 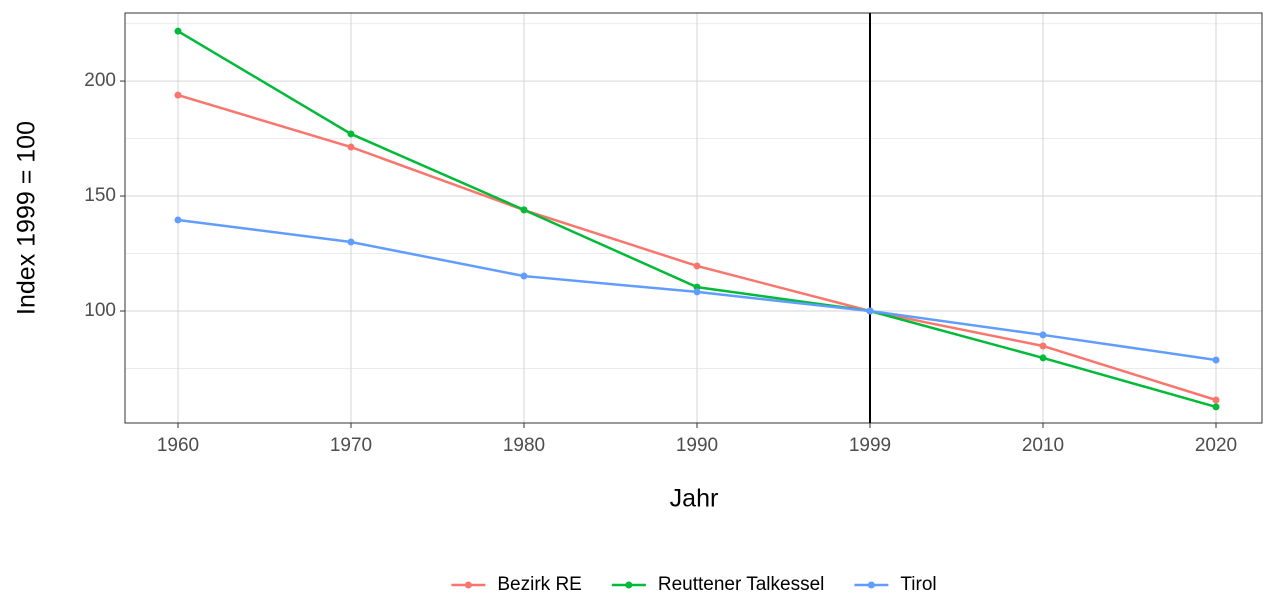 What do you see at coordinates (524, 445) in the screenshot?
I see `x-tick-label: 1980` at bounding box center [524, 445].